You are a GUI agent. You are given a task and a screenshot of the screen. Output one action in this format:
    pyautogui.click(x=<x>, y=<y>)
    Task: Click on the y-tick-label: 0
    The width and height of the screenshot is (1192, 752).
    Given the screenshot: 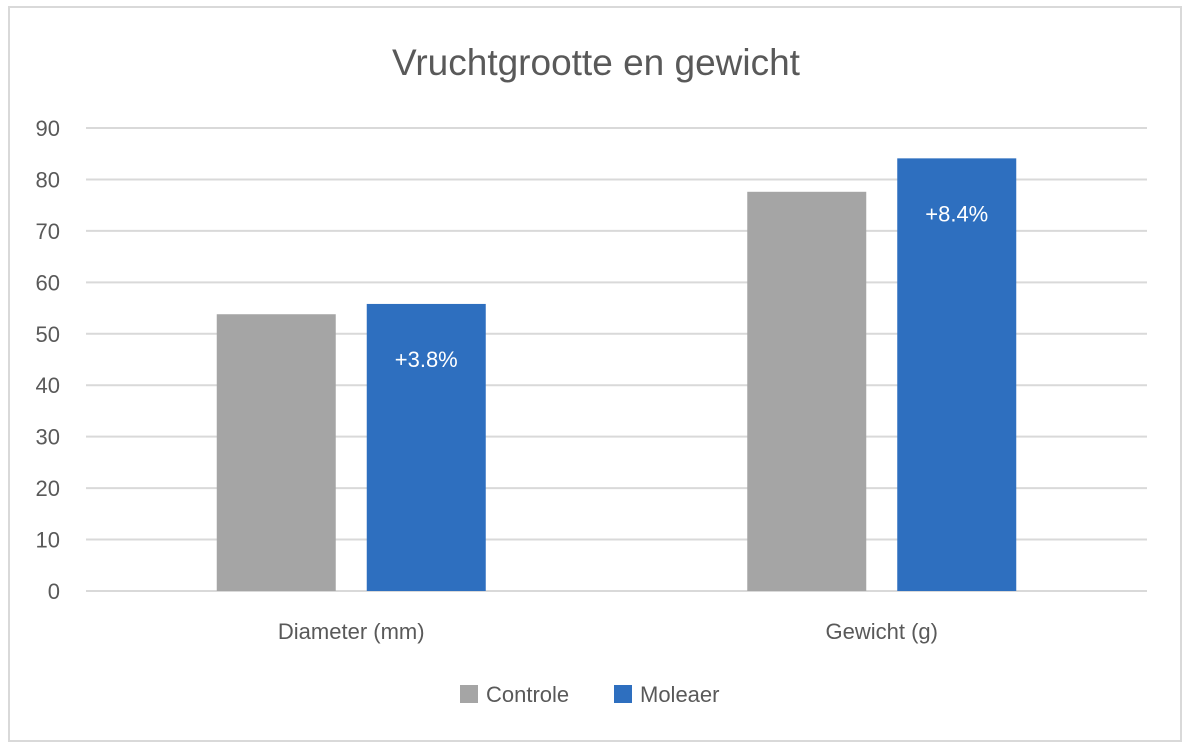 What is the action you would take?
    pyautogui.click(x=54, y=591)
    